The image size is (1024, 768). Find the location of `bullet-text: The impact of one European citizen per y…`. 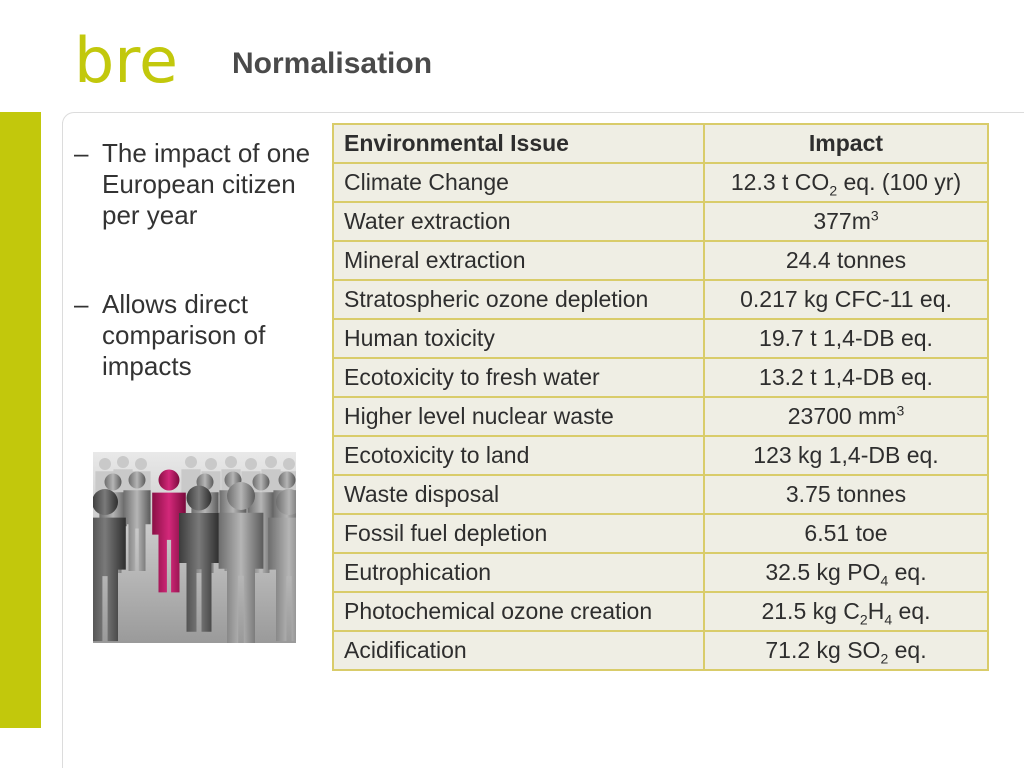

bullet-text: The impact of one European citizen per y… is located at coordinates (206, 184).